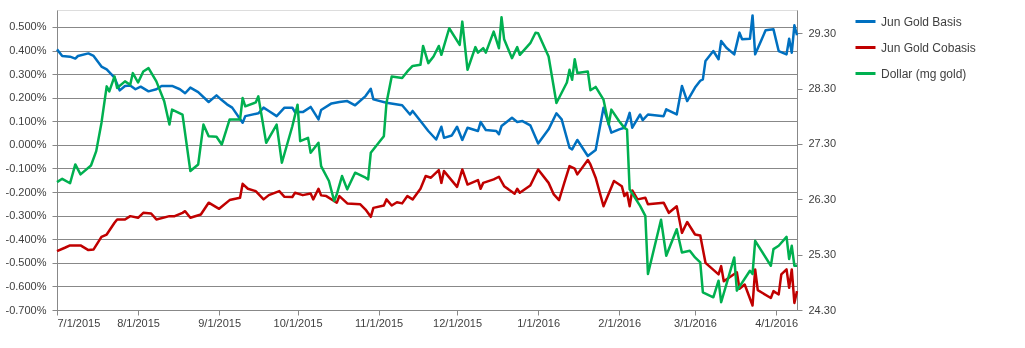  Describe the element at coordinates (822, 254) in the screenshot. I see `y2-tick-label: 25.30` at that location.